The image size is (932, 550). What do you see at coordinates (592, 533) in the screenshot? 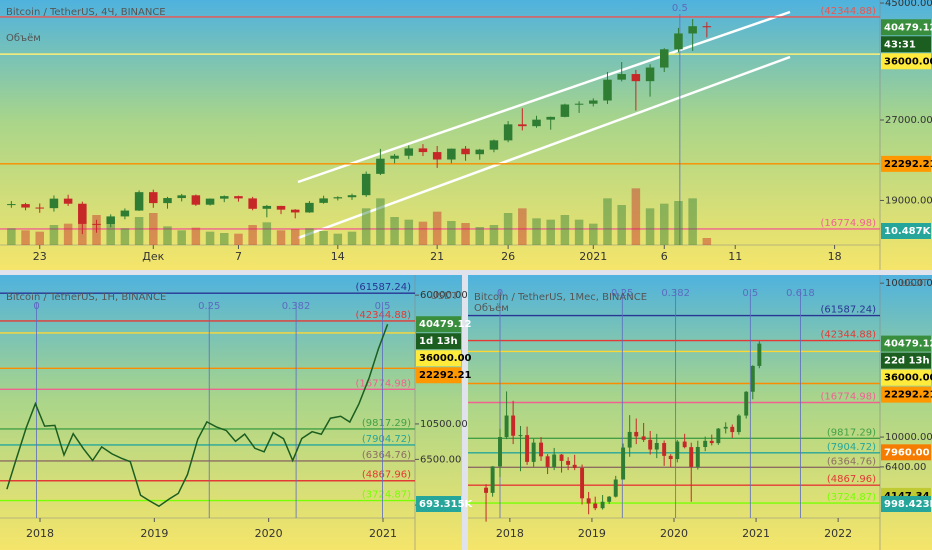
I see `x-tick-label: 2019` at bounding box center [592, 533].